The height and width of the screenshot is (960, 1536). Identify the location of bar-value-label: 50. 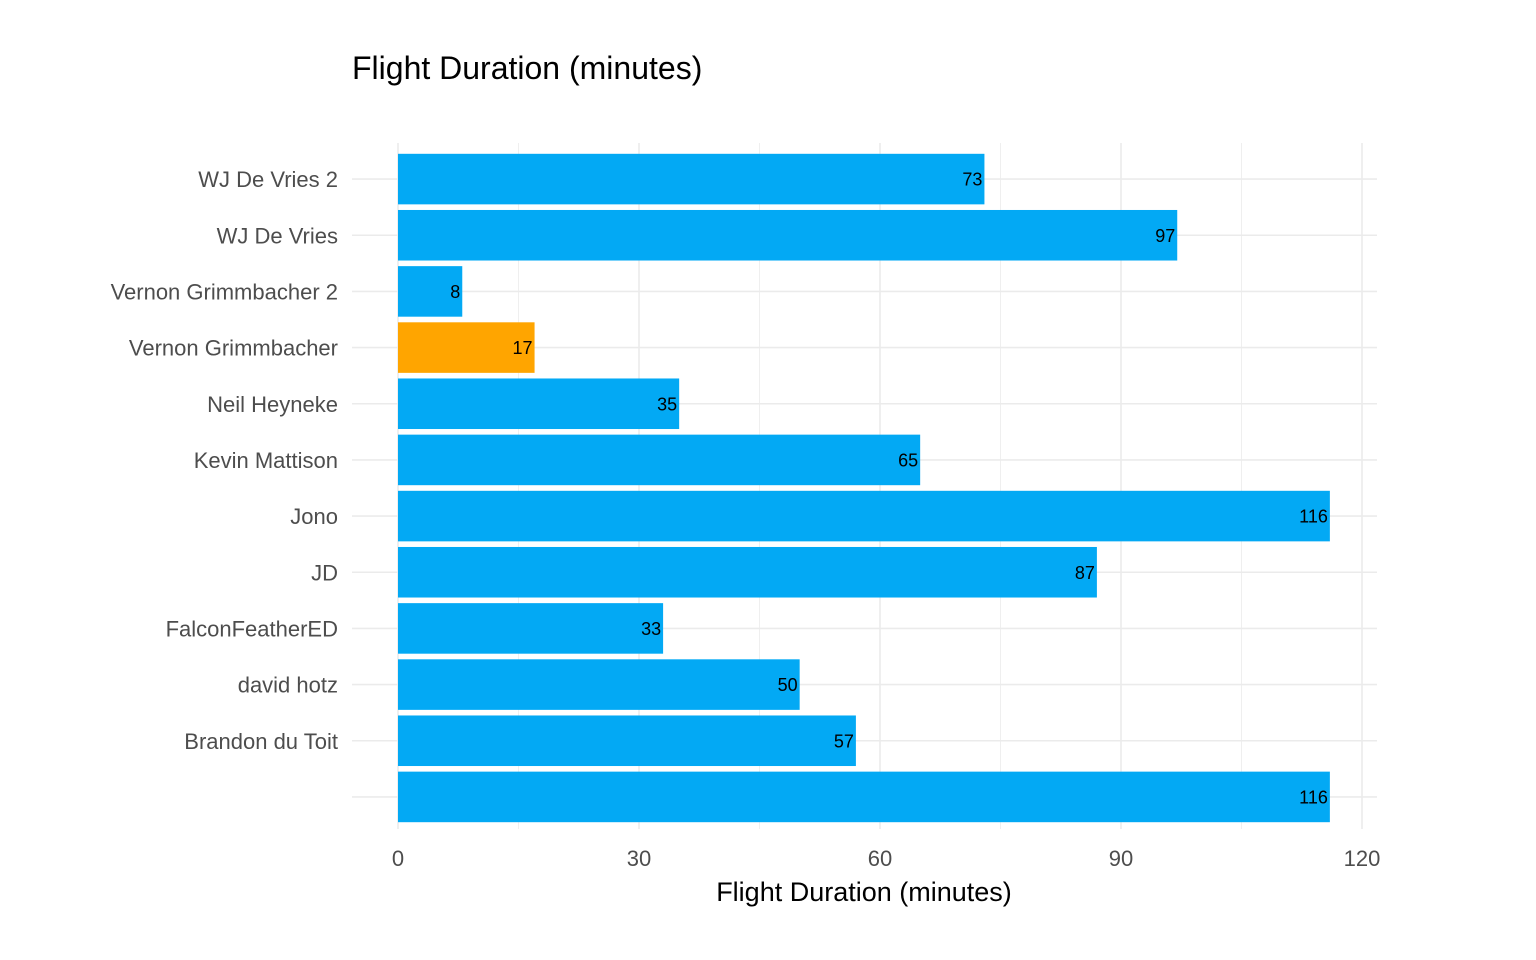
(788, 685).